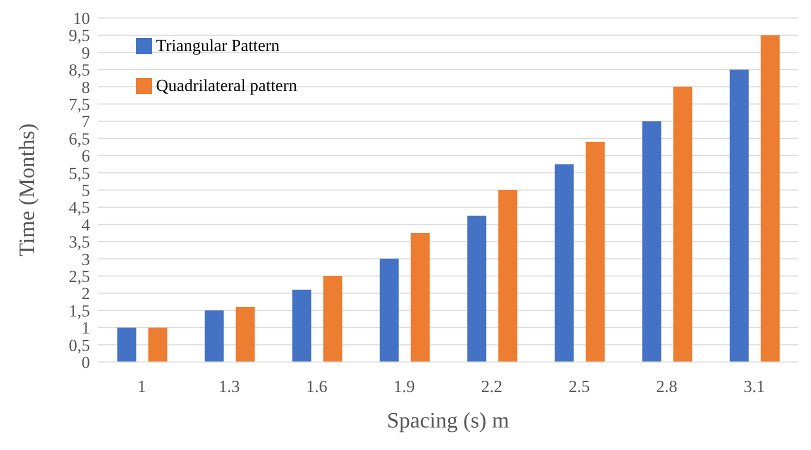 This screenshot has width=811, height=450. Describe the element at coordinates (79, 36) in the screenshot. I see `y-tick-label: 9,5` at that location.